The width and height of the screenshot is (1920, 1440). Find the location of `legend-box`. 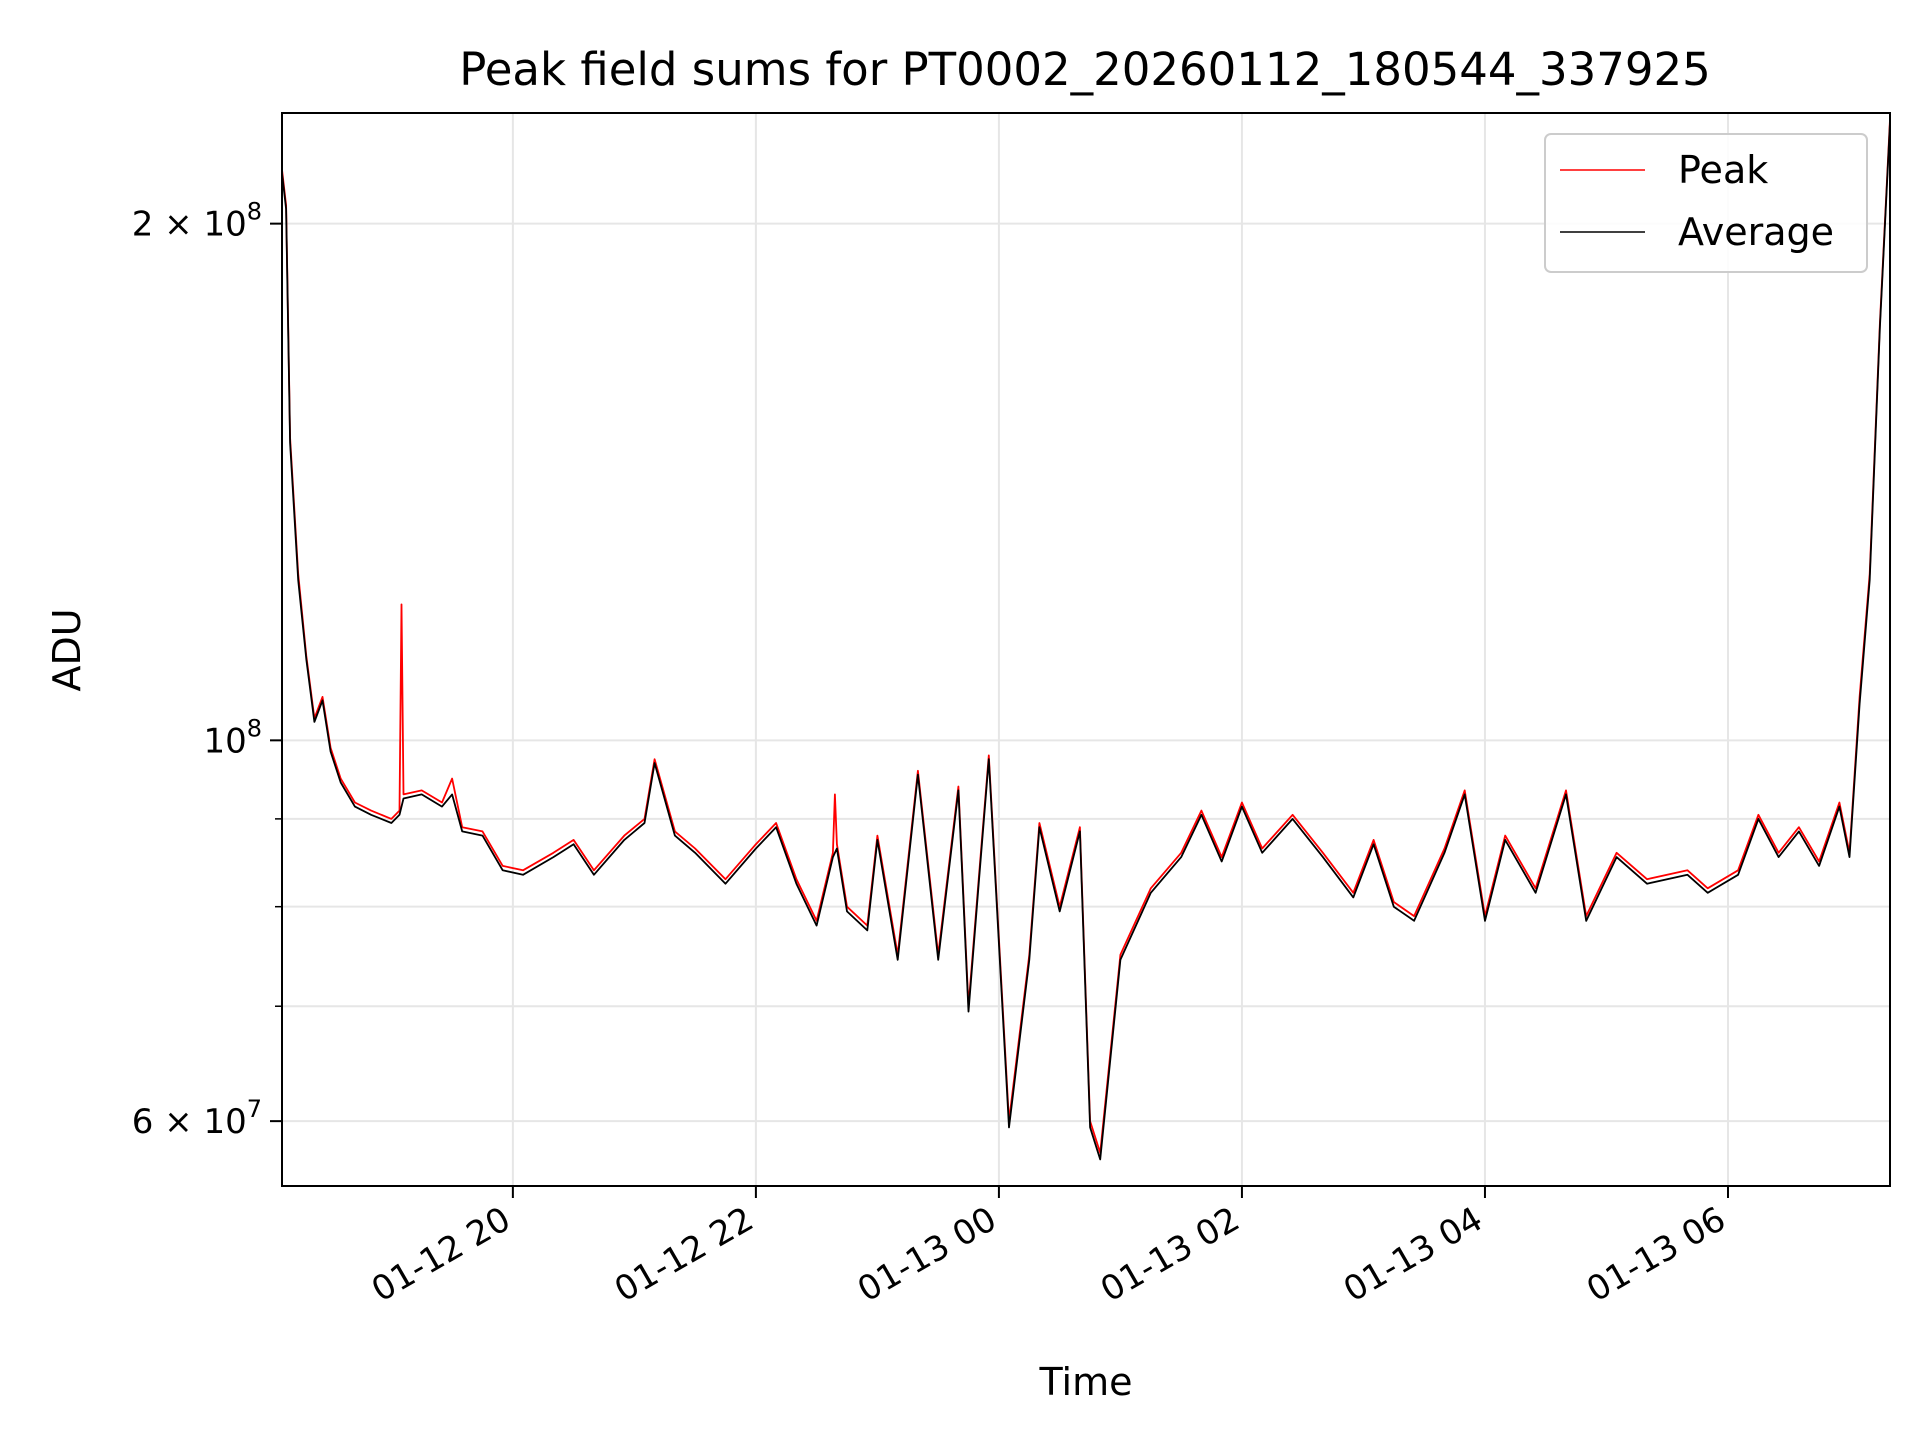

legend-box is located at coordinates (1706, 203).